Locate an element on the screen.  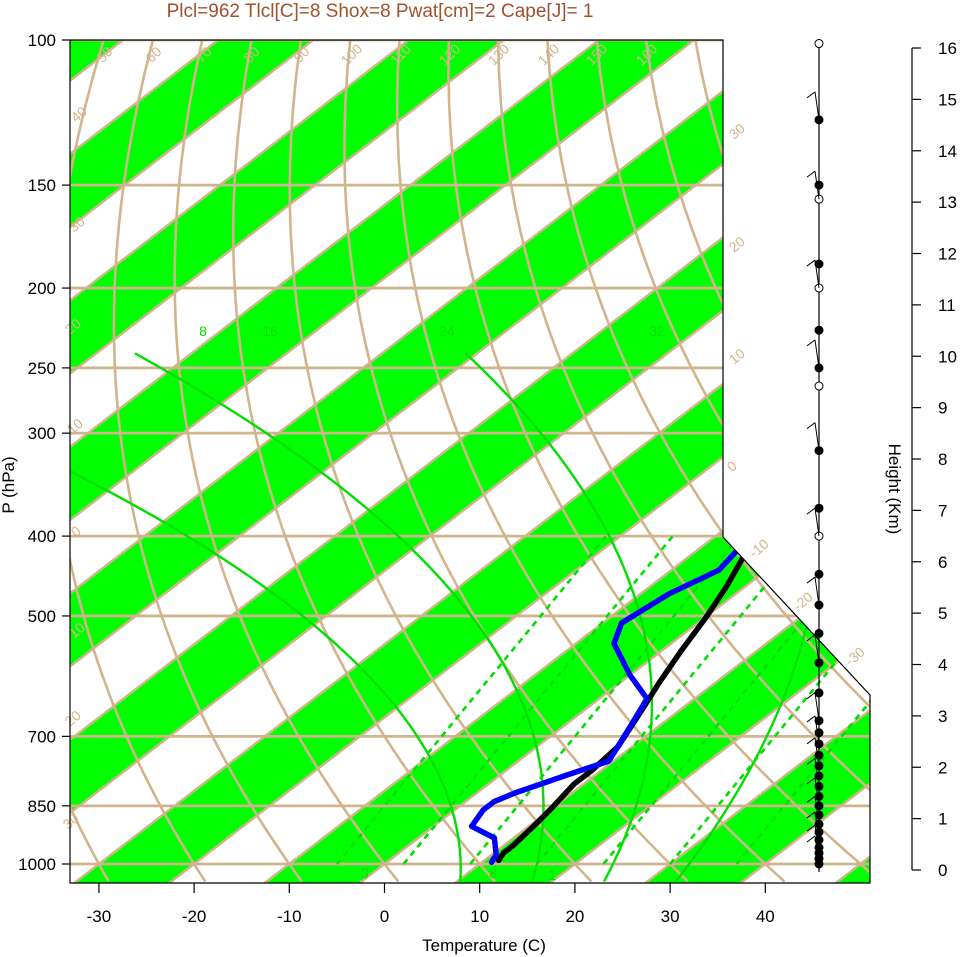
temperature-tick-label: 30 is located at coordinates (670, 916).